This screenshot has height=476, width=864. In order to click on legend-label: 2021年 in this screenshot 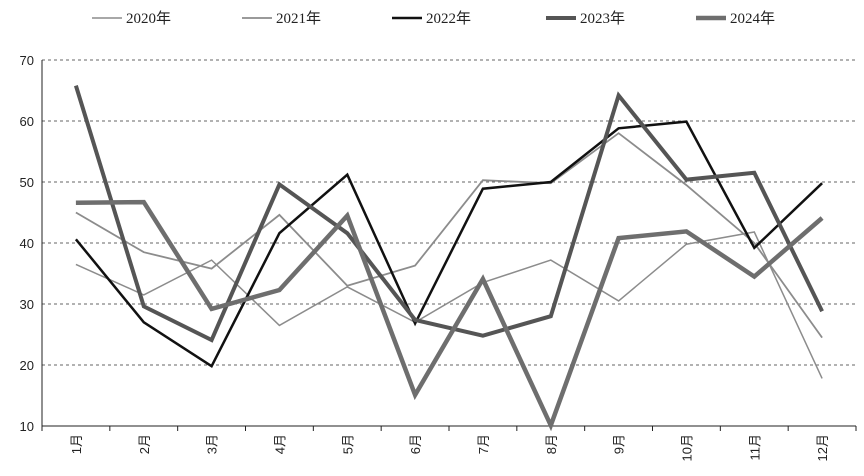, I will do `click(298, 18)`.